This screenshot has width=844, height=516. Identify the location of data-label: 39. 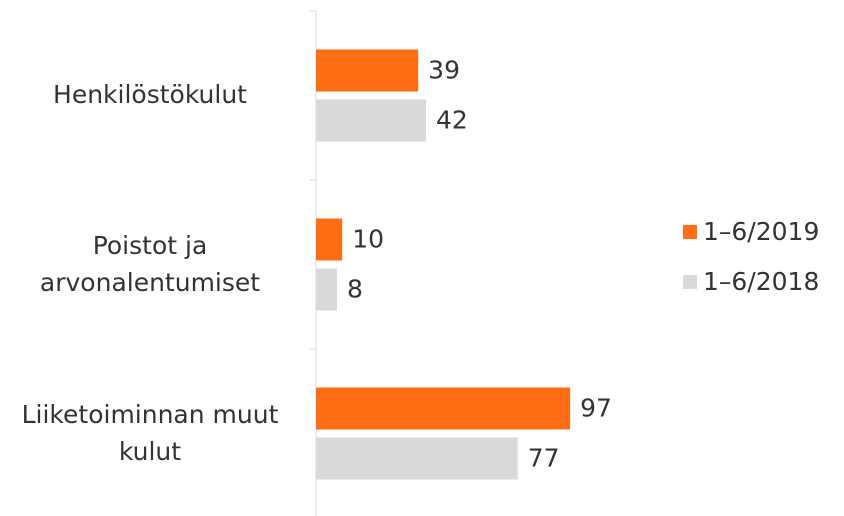
(444, 70).